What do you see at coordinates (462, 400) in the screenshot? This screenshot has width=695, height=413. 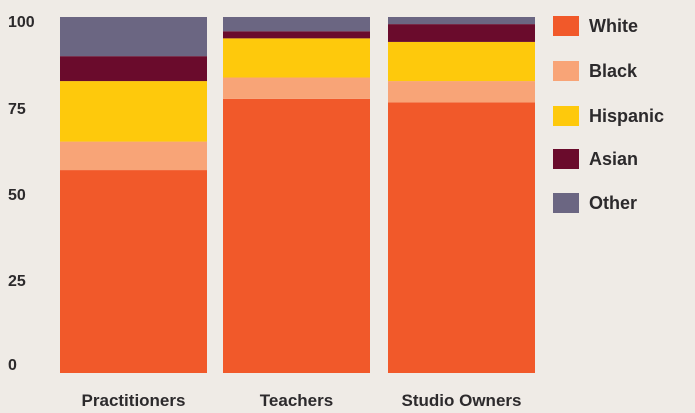 I see `x-category-label: Studio Owners` at bounding box center [462, 400].